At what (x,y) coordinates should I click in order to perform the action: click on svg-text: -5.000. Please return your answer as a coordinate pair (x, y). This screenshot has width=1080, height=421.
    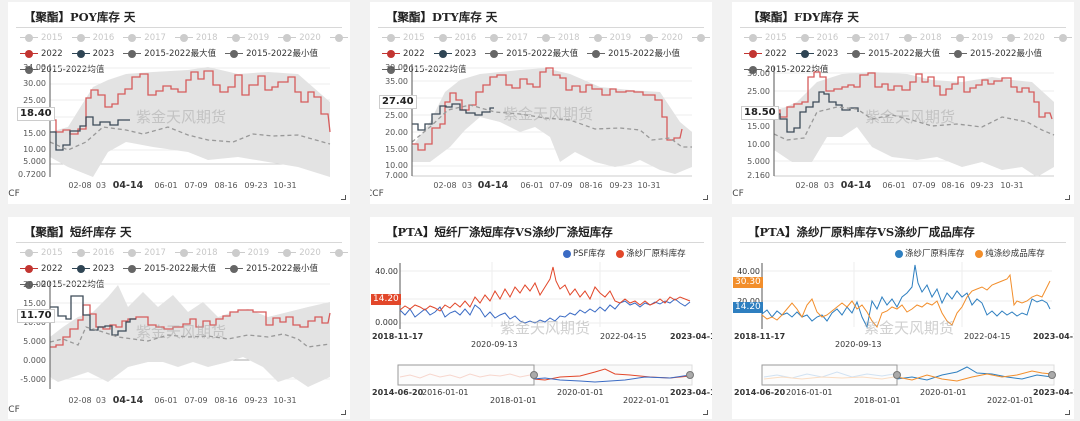
    Looking at the image, I should click on (33, 379).